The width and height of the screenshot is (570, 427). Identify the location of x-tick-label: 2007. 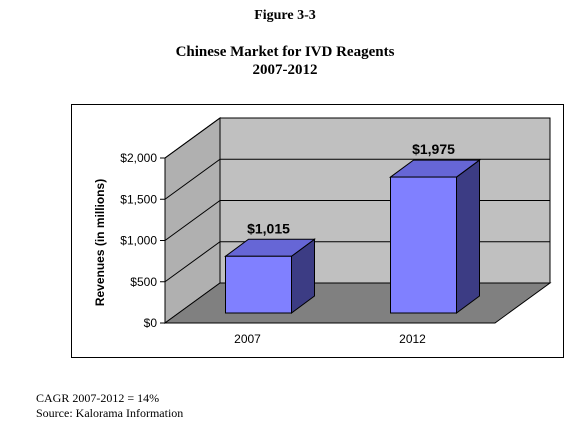
(247, 339).